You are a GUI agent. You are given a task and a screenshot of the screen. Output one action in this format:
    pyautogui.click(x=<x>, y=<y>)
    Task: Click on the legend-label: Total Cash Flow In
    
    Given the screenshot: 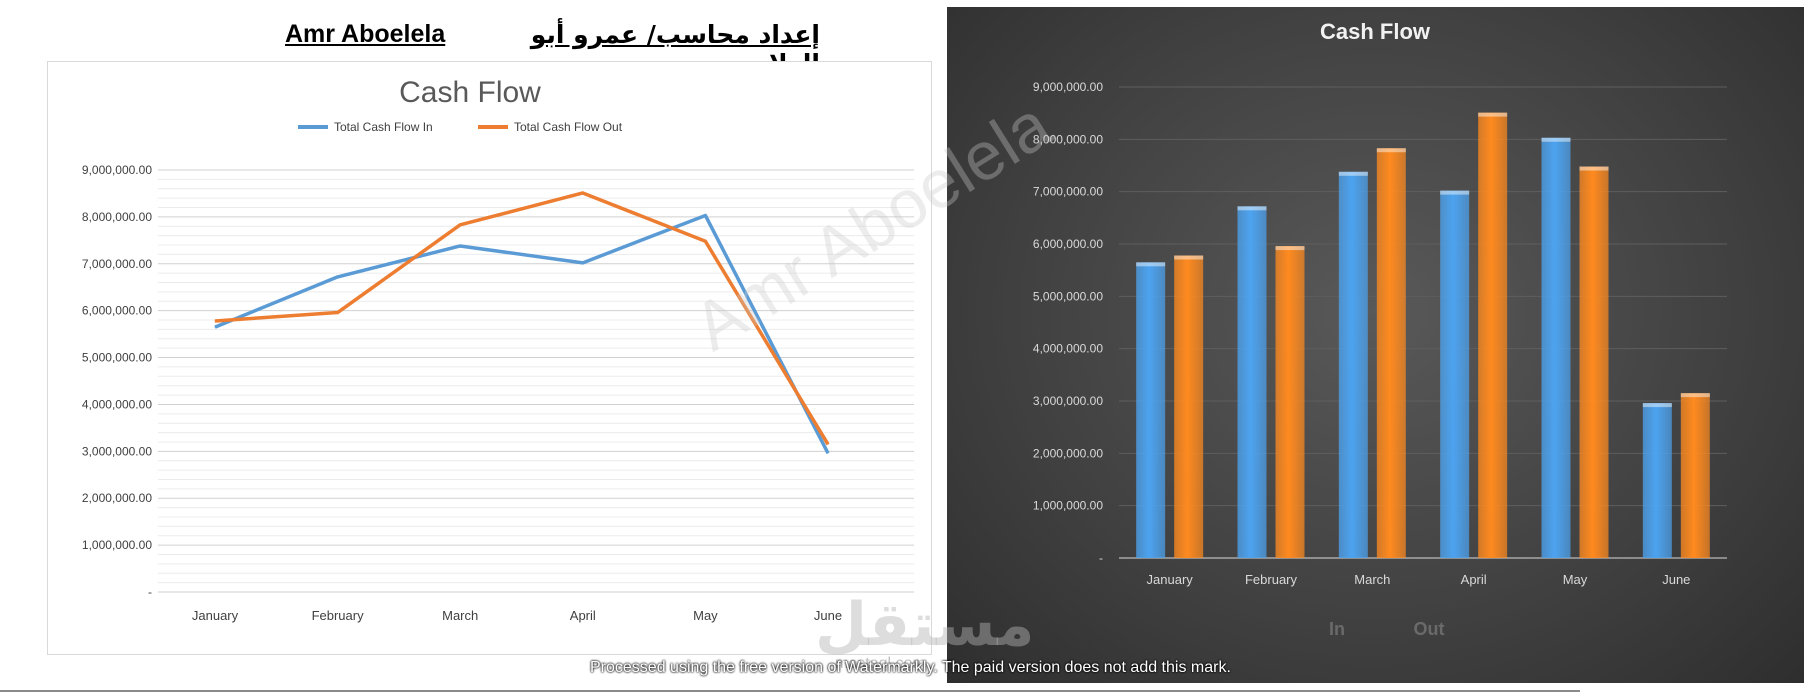 What is the action you would take?
    pyautogui.click(x=383, y=127)
    